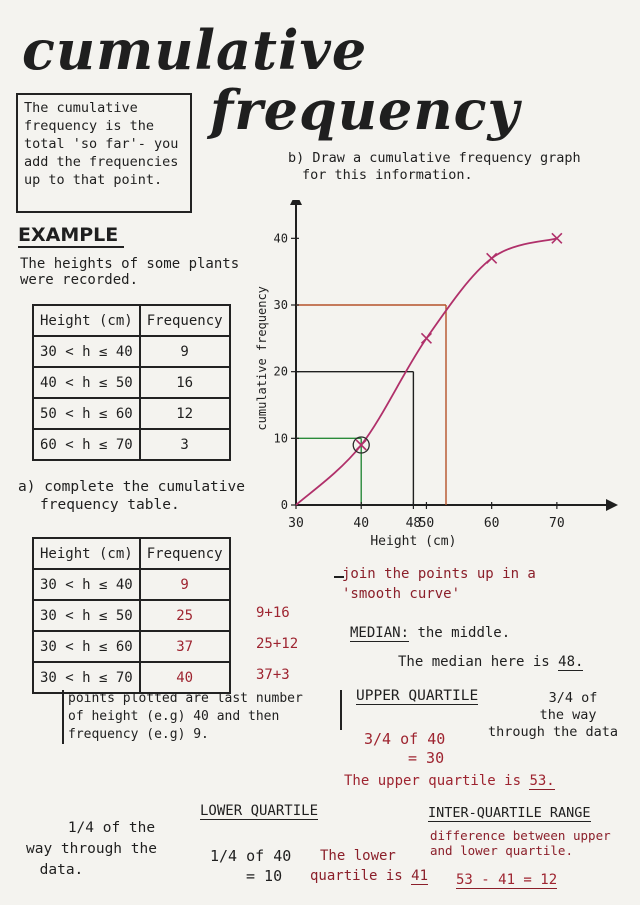  I want to click on upper-quartile-result: The upper quartile is 53., so click(449, 781).